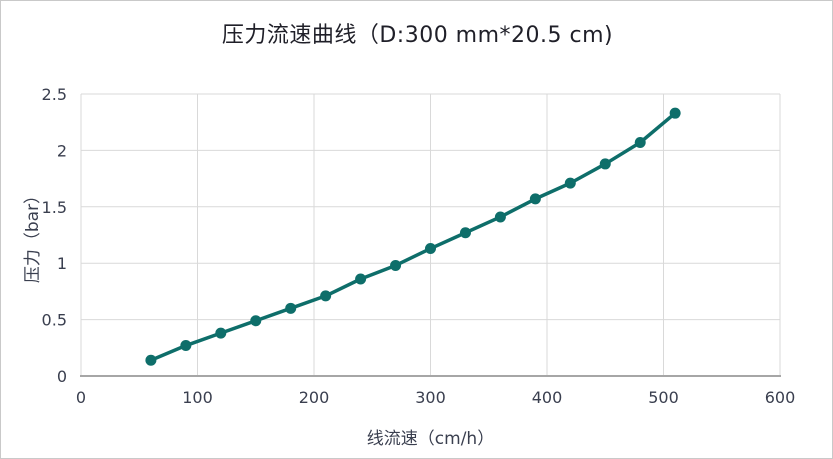 This screenshot has height=459, width=833. Describe the element at coordinates (430, 439) in the screenshot. I see `x-axis-title: 线流速（cm/h）` at that location.